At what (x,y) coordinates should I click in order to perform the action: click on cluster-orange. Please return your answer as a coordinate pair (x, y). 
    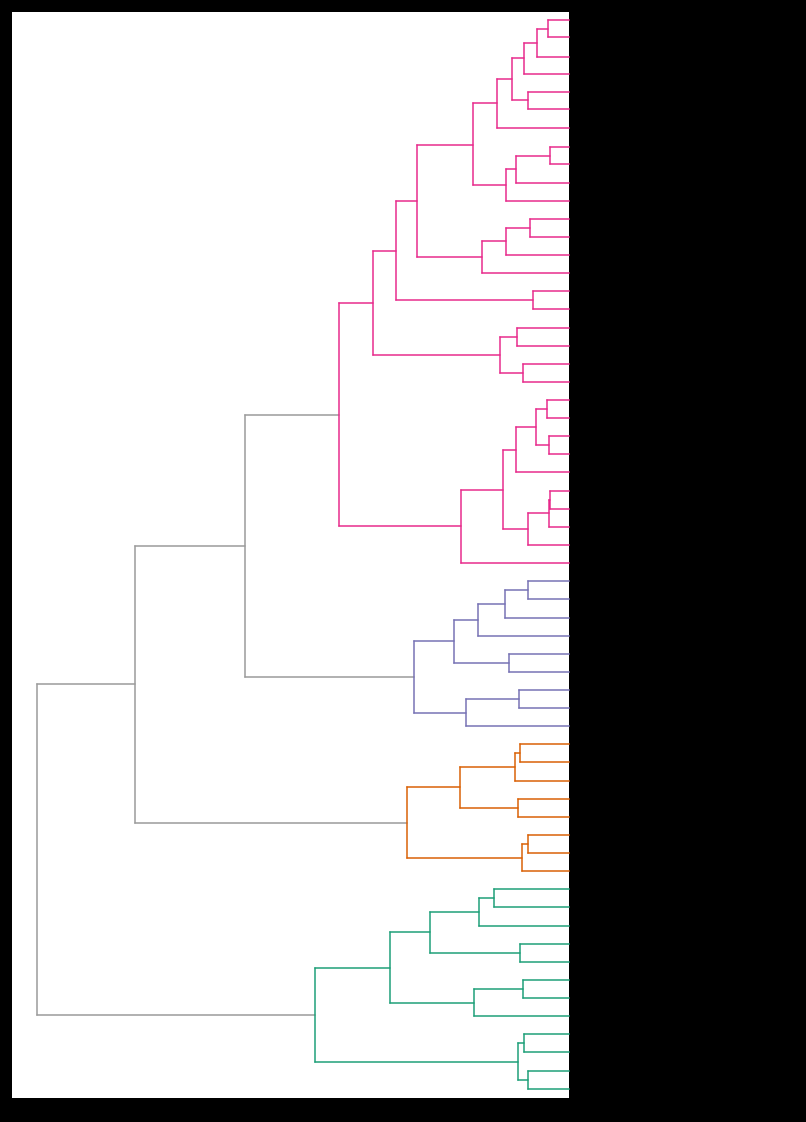
    Looking at the image, I should click on (488, 807).